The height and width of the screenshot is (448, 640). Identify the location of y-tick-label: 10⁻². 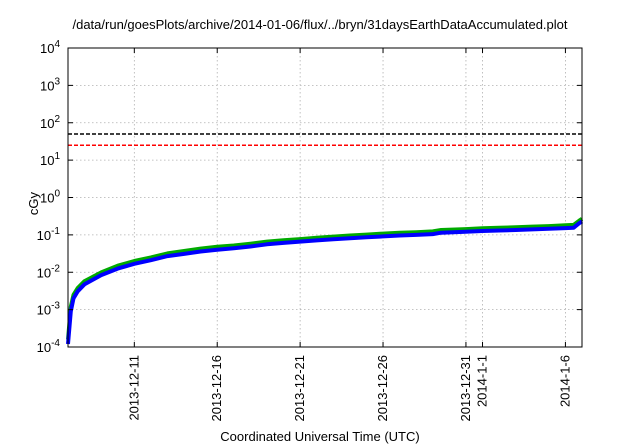
(49, 271).